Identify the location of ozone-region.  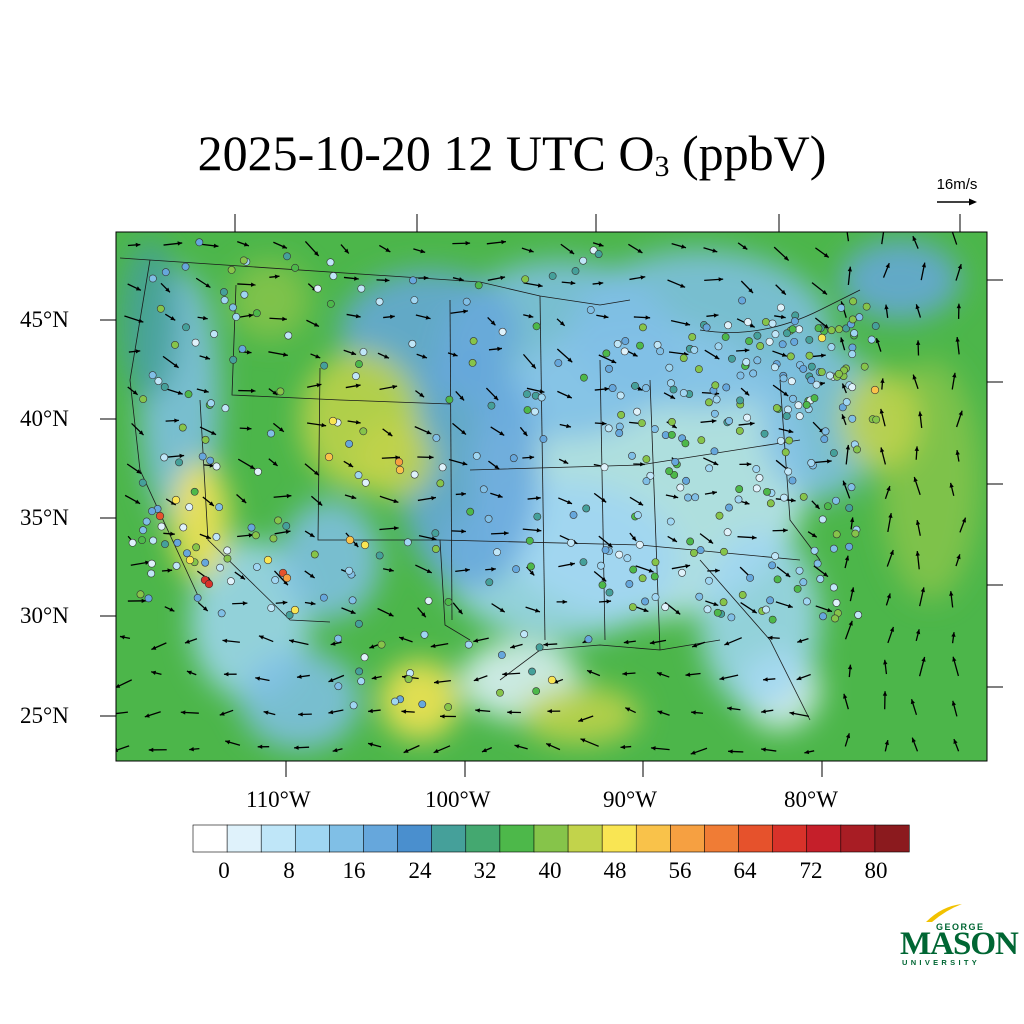
(150, 320).